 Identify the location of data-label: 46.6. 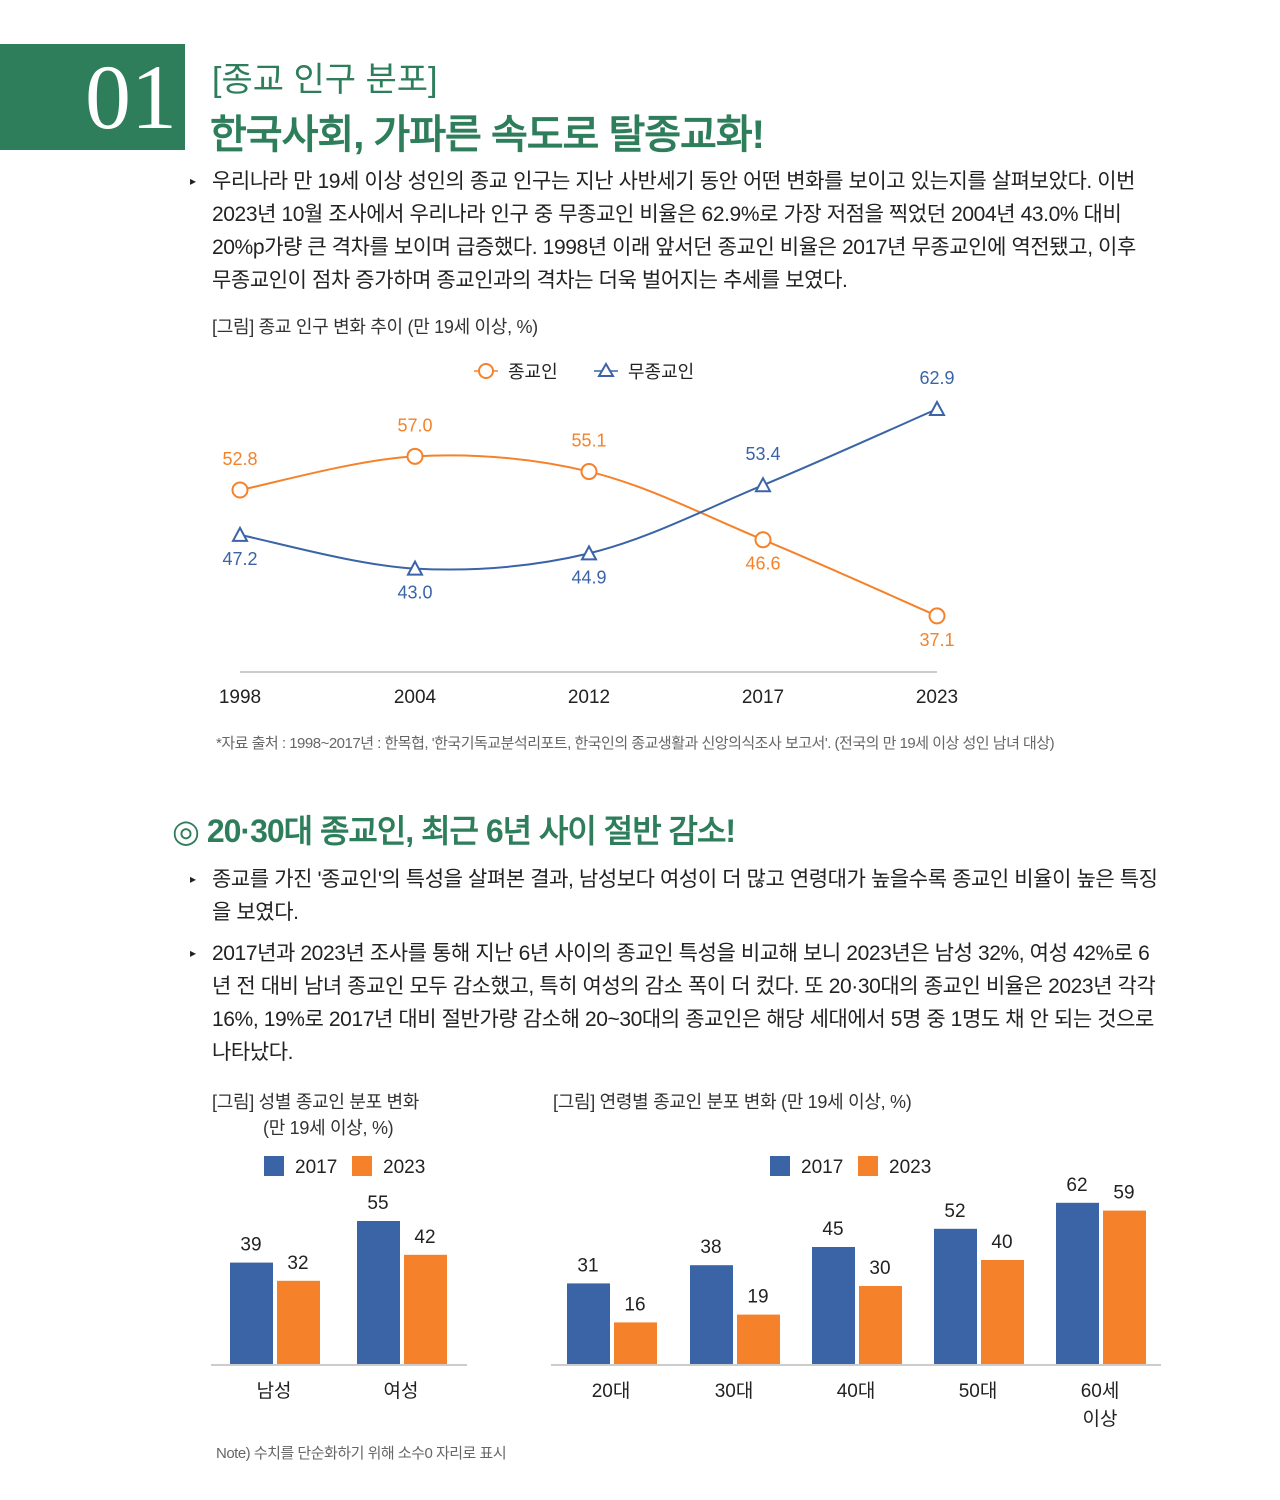
(762, 564).